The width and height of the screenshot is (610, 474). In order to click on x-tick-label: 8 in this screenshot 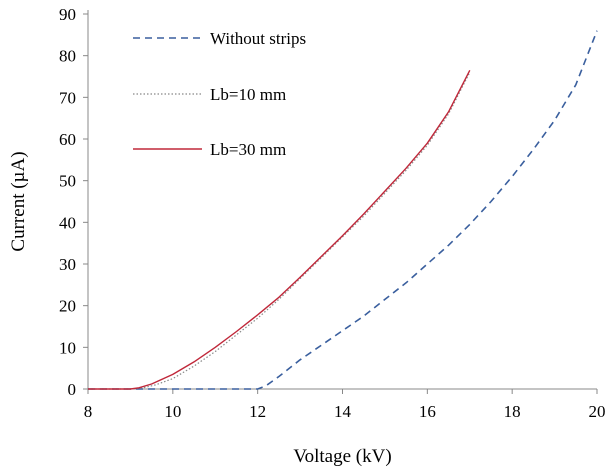, I will do `click(88, 411)`.